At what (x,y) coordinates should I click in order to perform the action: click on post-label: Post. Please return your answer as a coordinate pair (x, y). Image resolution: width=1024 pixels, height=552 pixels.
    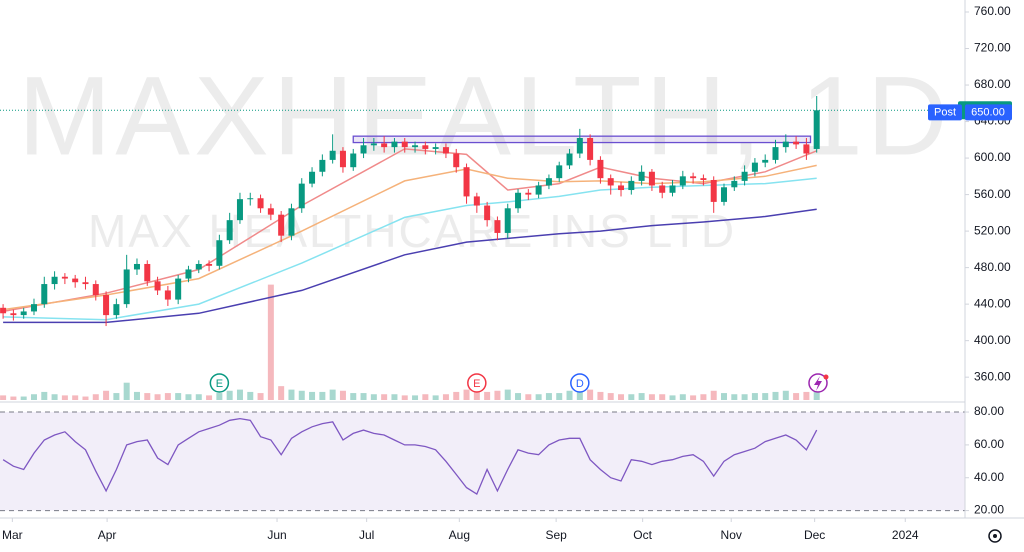
    Looking at the image, I should click on (945, 112).